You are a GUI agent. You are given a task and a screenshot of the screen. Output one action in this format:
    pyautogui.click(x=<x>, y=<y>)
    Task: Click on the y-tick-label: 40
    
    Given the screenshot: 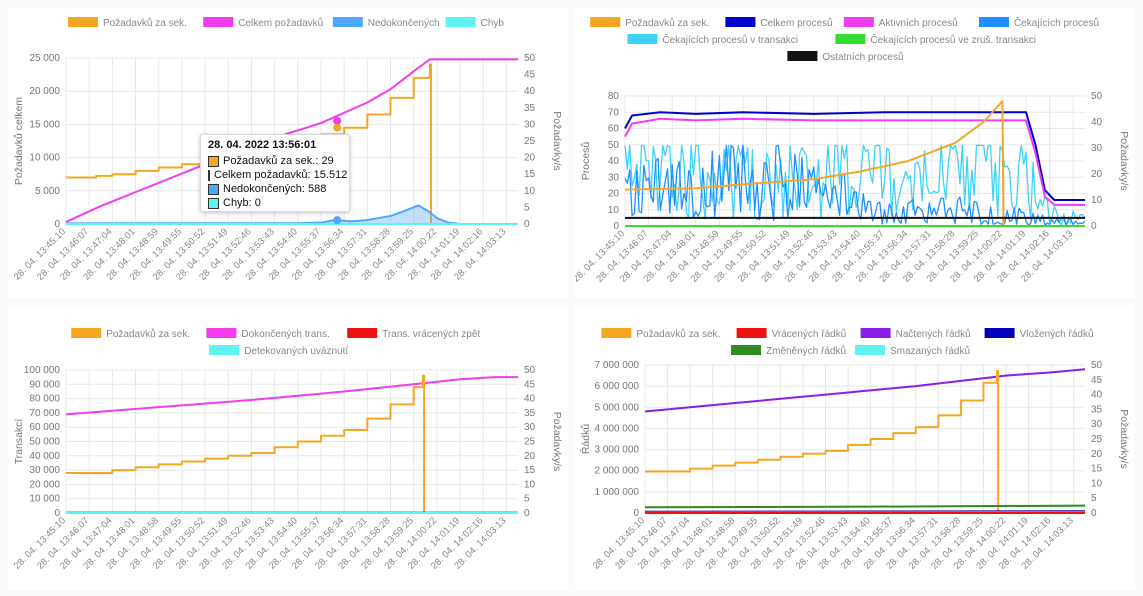 What is the action you would take?
    pyautogui.click(x=614, y=161)
    